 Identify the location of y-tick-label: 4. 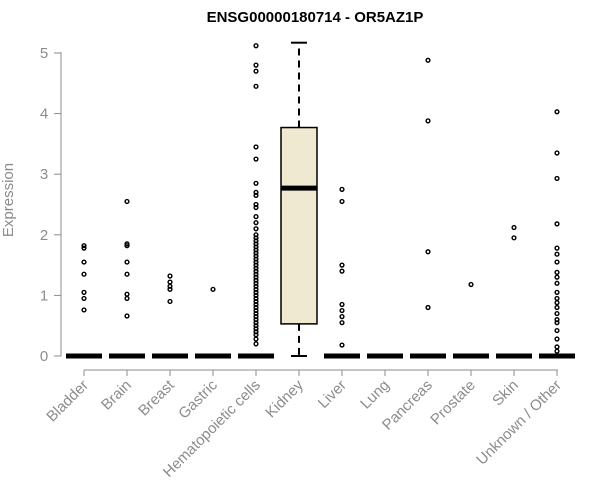
(44, 114).